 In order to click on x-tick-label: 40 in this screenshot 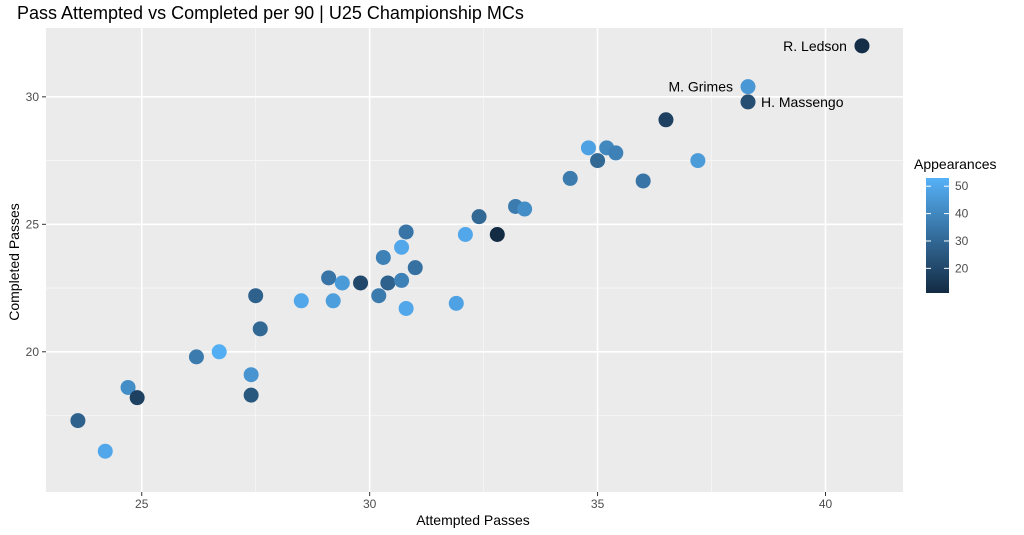, I will do `click(826, 504)`.